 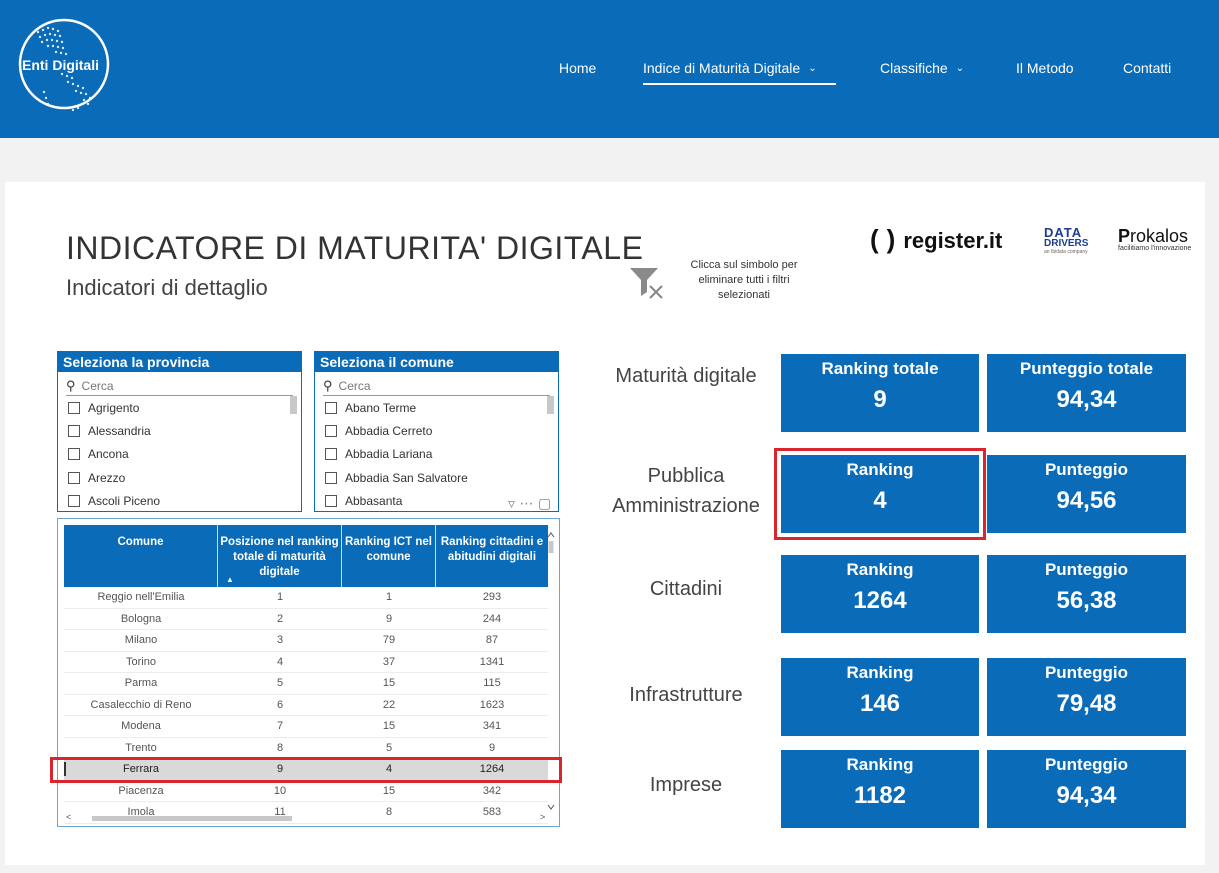 I want to click on scroll-right-icon: >, so click(x=543, y=817).